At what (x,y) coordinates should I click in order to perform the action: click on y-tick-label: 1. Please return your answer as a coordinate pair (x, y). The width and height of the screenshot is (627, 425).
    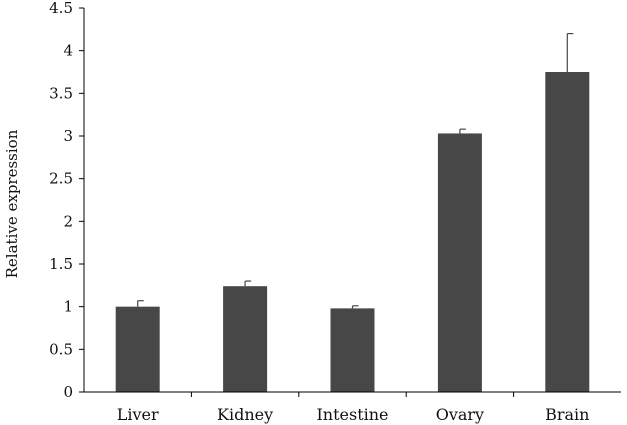
    Looking at the image, I should click on (68, 307).